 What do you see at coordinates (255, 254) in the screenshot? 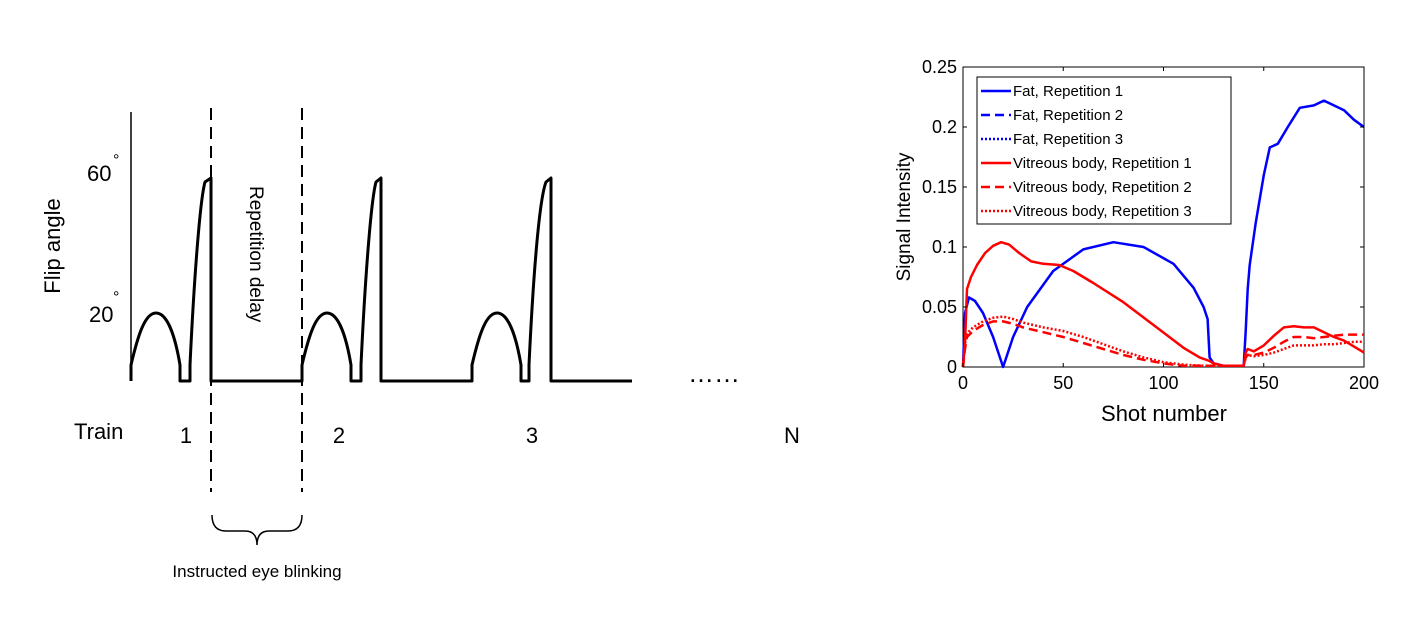
I see `repetition-delay-label: Repetition delay` at bounding box center [255, 254].